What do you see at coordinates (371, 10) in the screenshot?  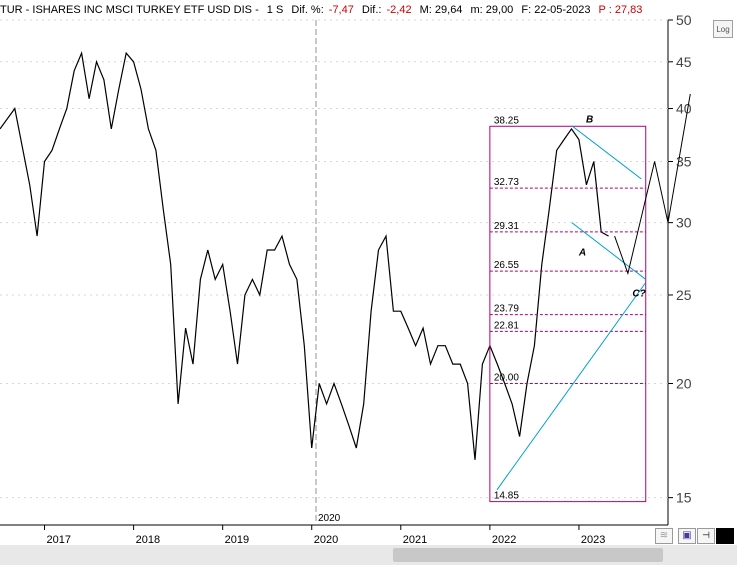 I see `dif-label: Dif.:` at bounding box center [371, 10].